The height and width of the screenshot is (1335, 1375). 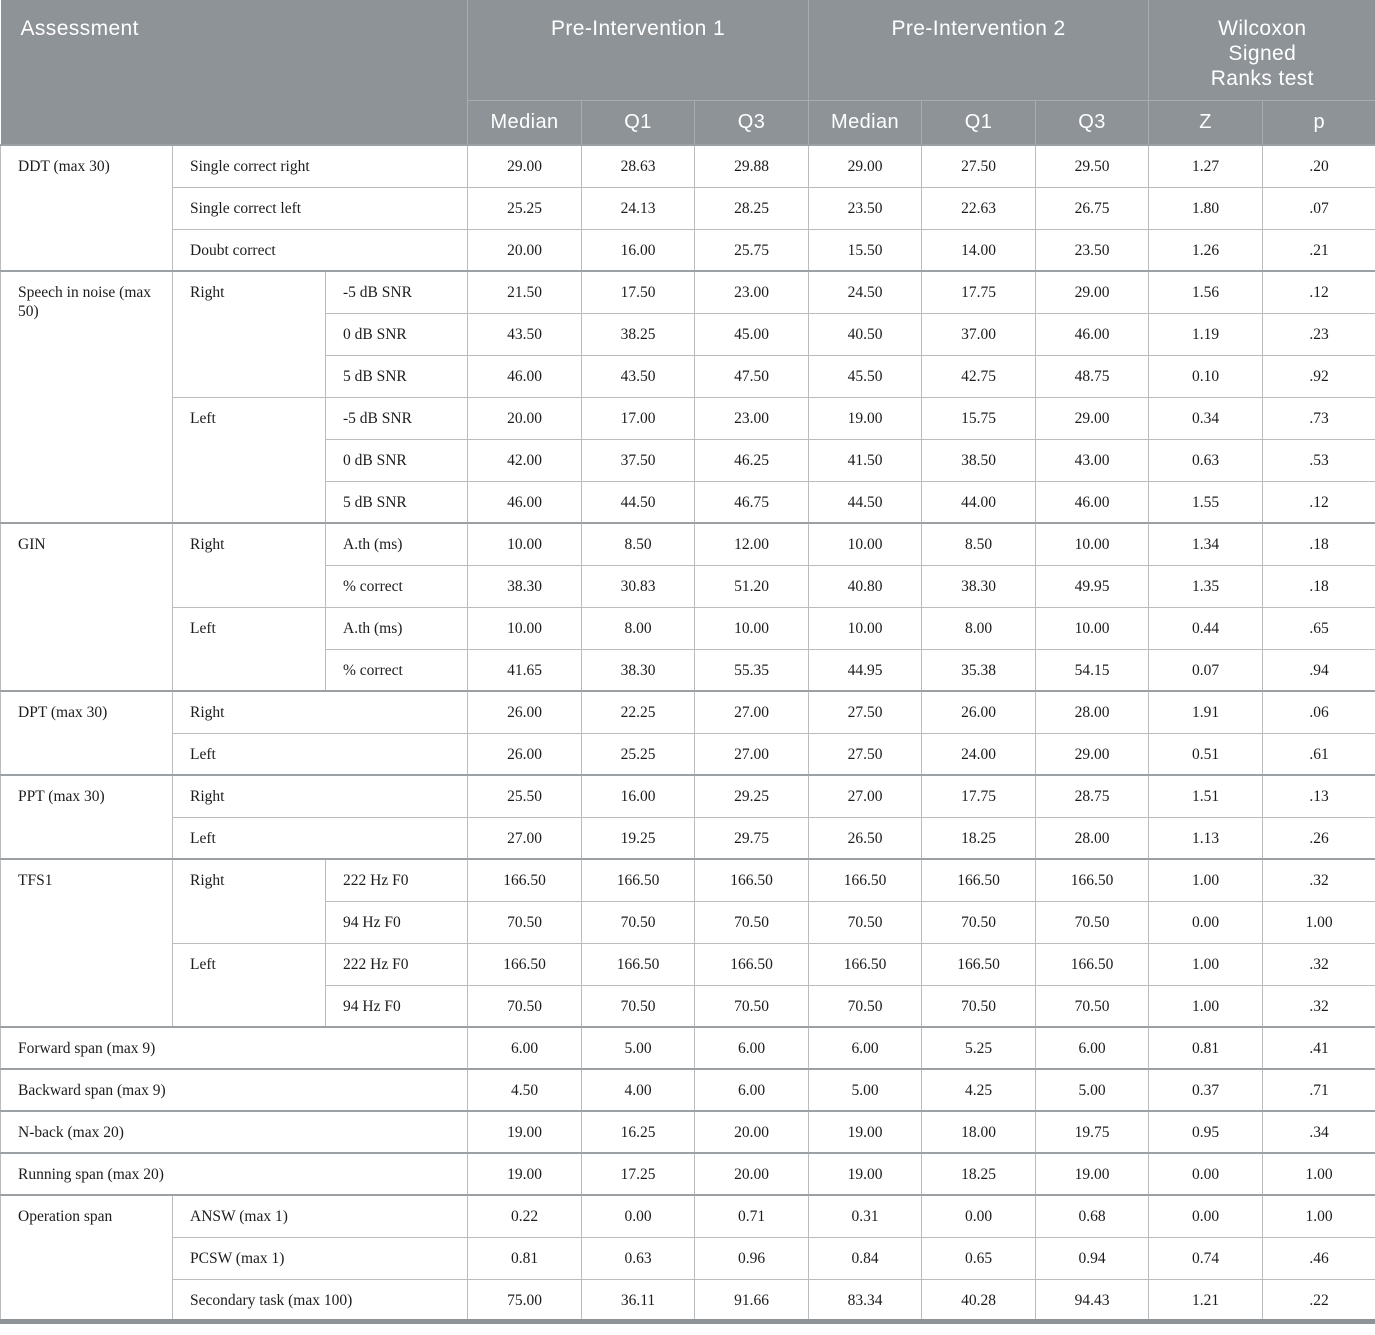 I want to click on value-cell: 26.50, so click(x=865, y=838).